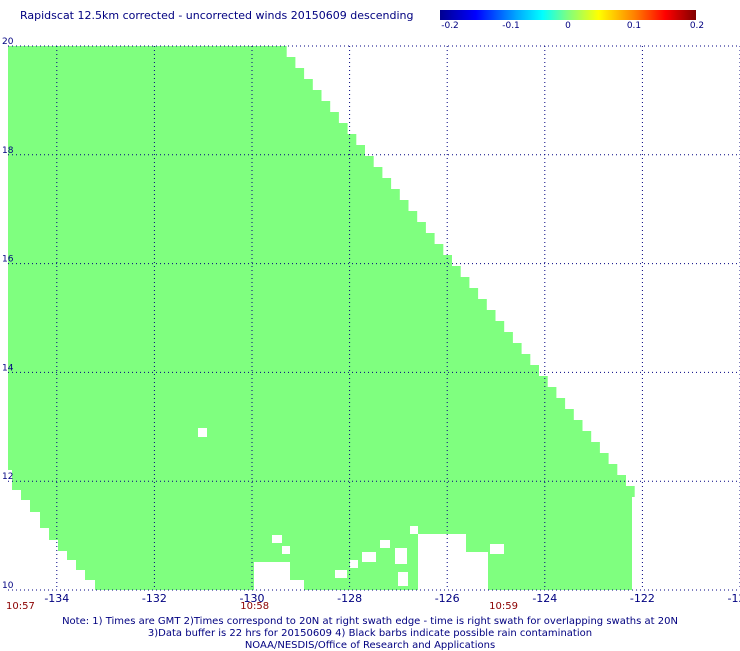 The image size is (740, 651). What do you see at coordinates (568, 15) in the screenshot?
I see `colorbar` at bounding box center [568, 15].